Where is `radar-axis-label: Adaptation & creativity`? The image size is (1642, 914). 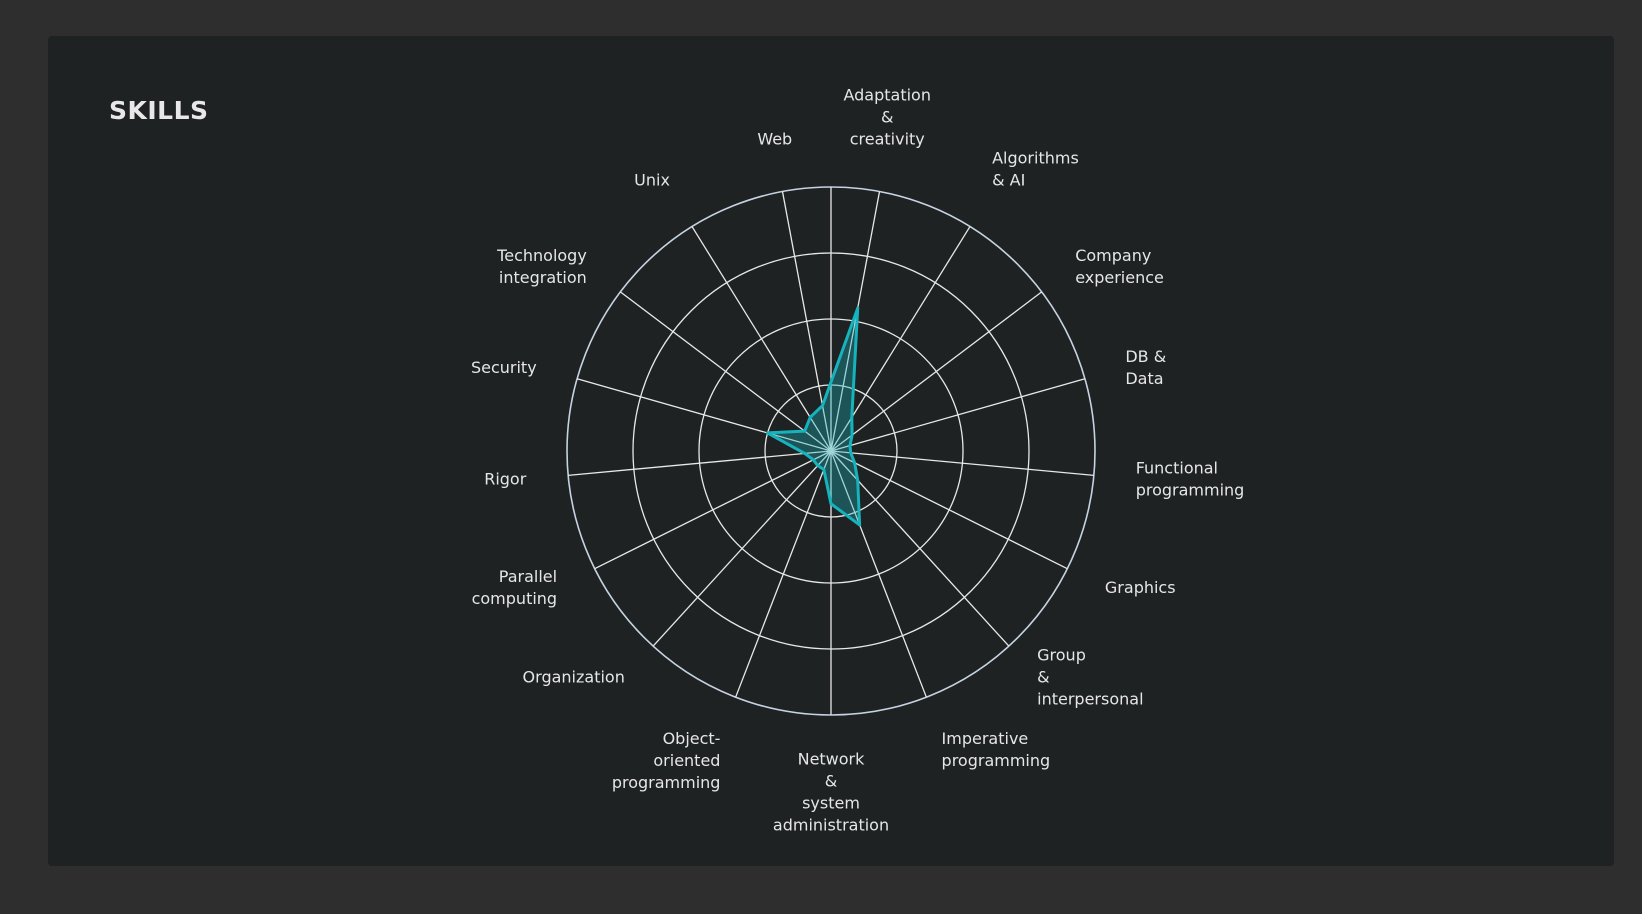
radar-axis-label: Adaptation & creativity is located at coordinates (887, 117).